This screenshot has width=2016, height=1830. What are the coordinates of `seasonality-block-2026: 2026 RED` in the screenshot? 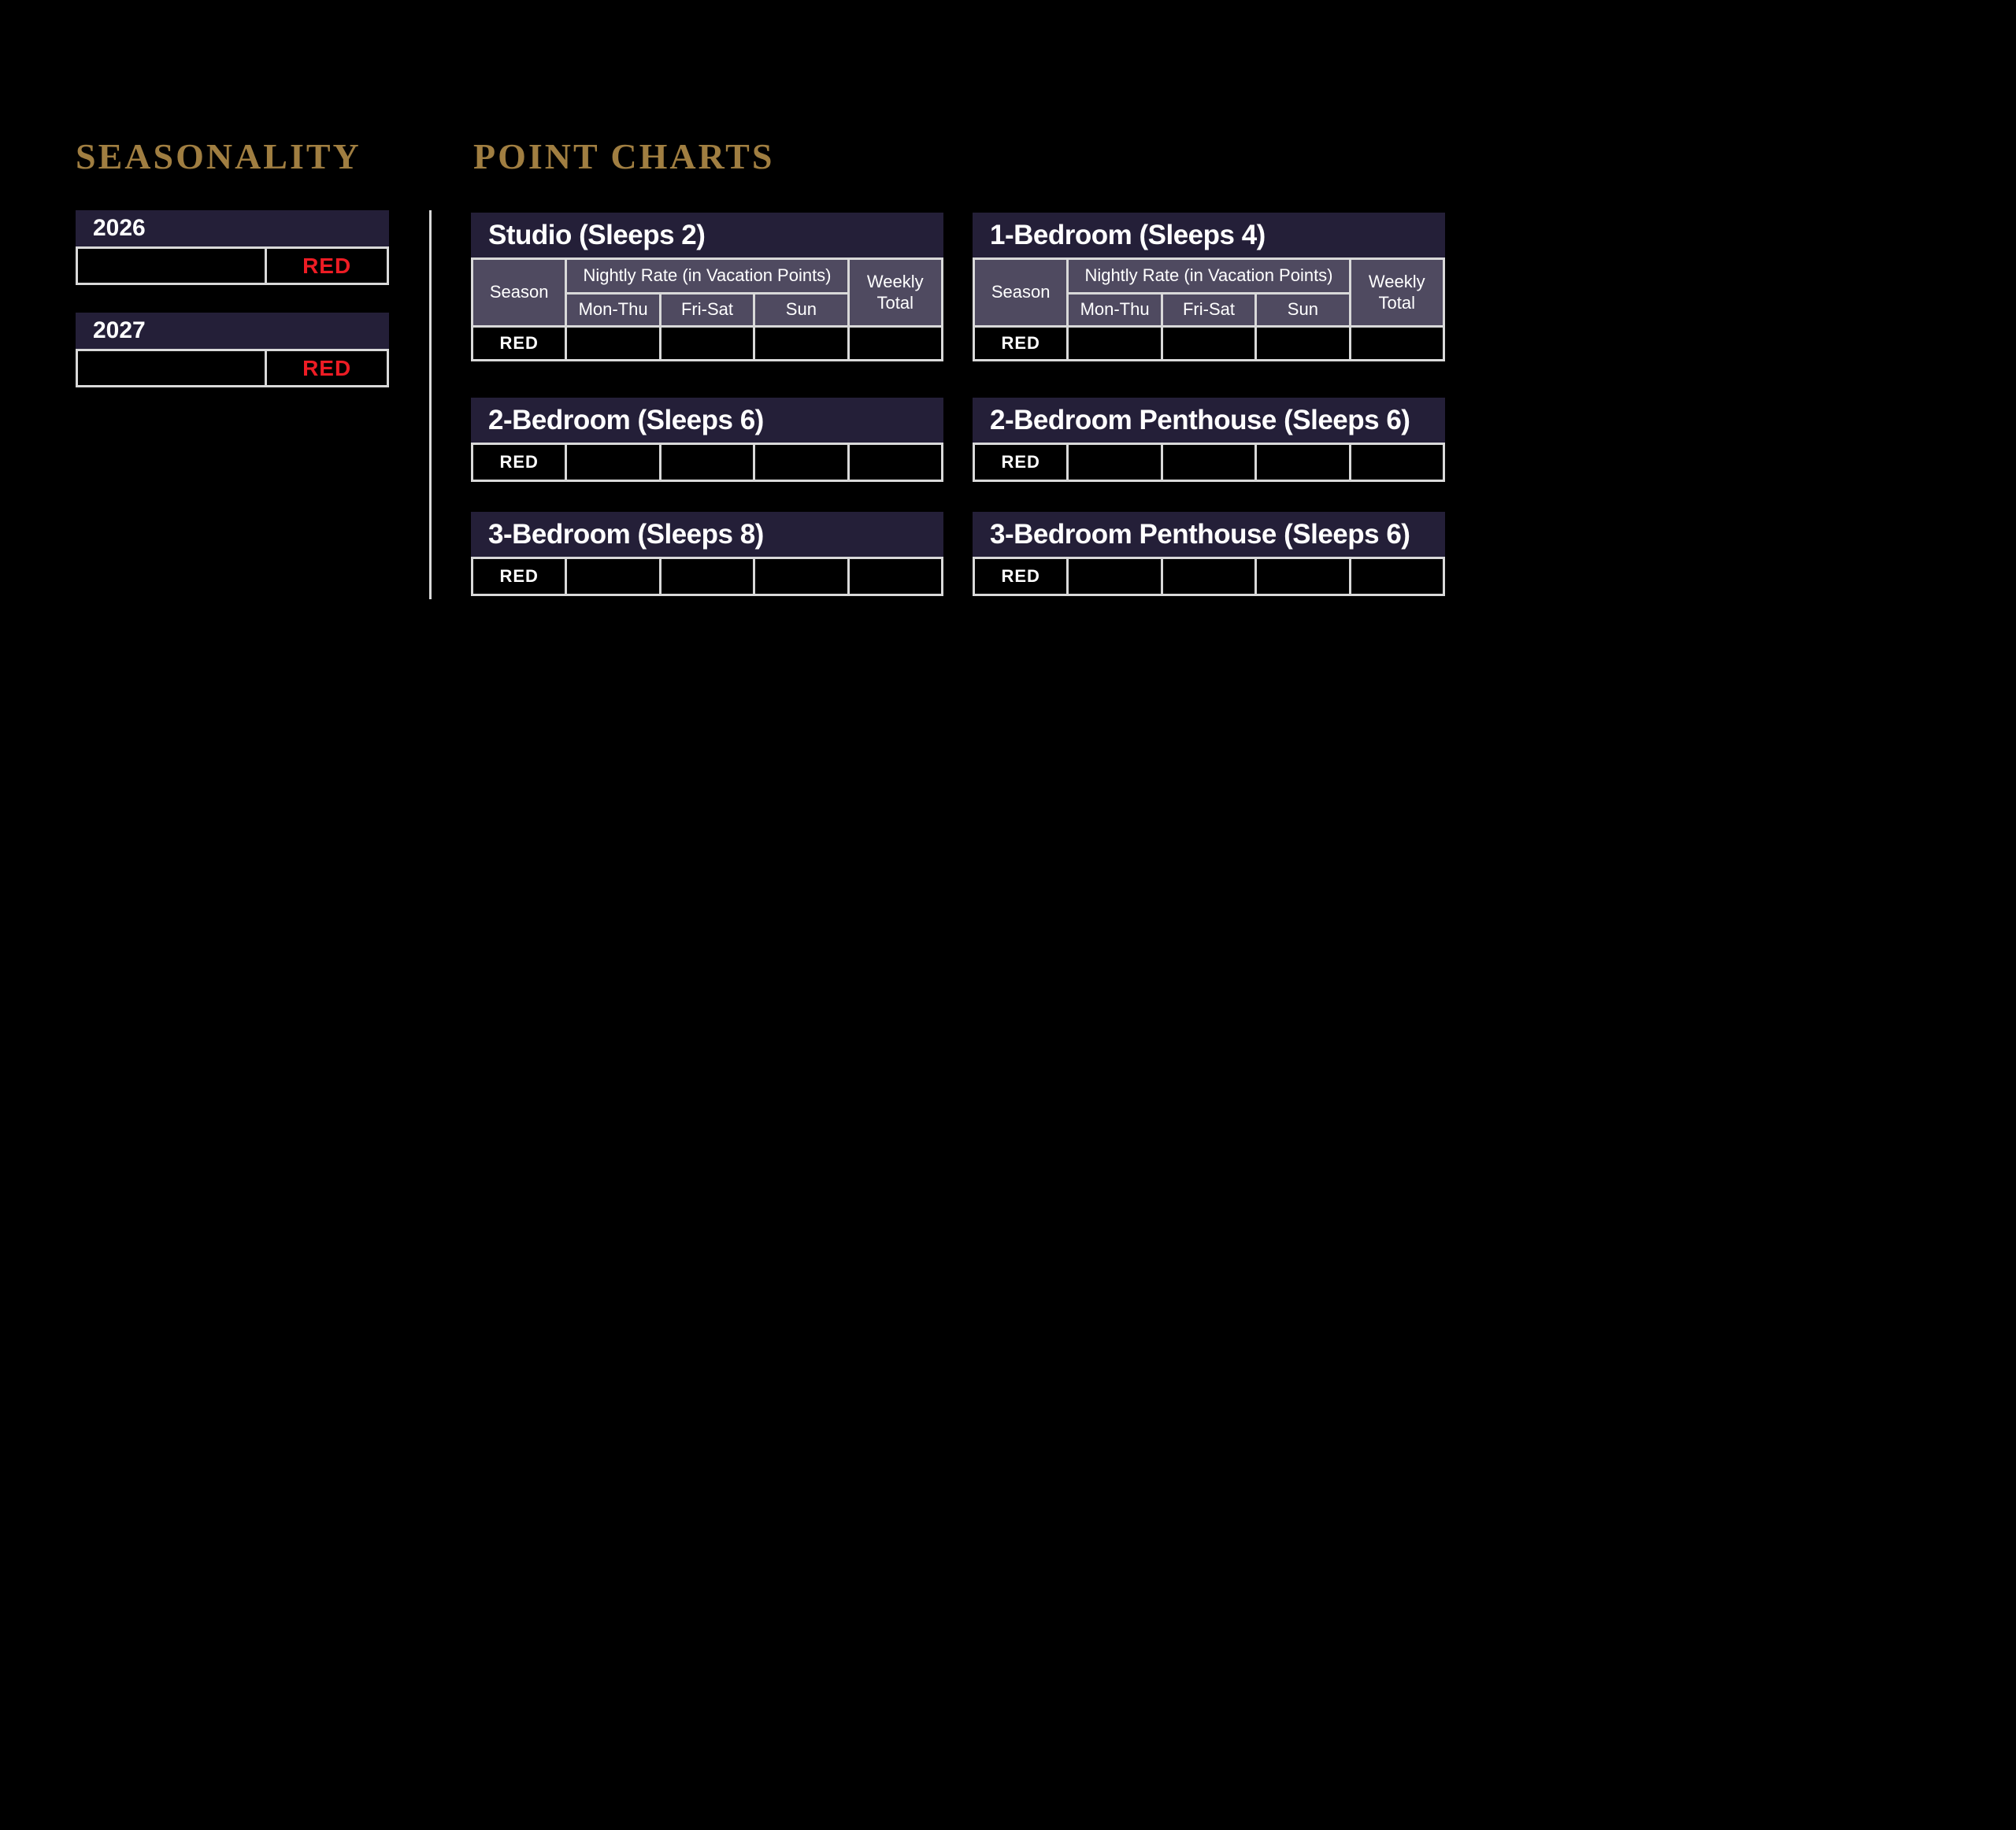 It's located at (232, 247).